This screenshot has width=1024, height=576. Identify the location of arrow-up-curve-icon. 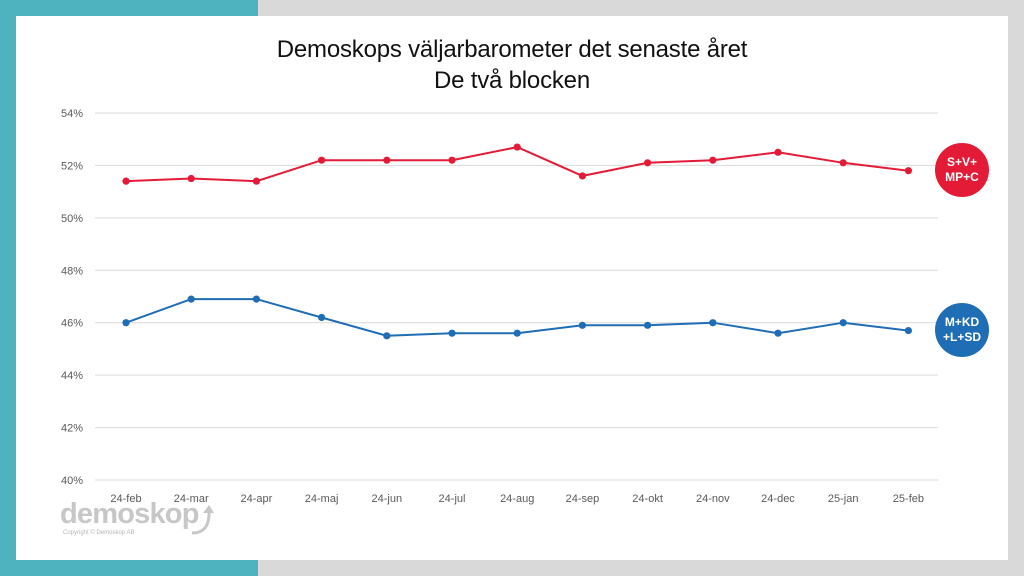
(202, 520).